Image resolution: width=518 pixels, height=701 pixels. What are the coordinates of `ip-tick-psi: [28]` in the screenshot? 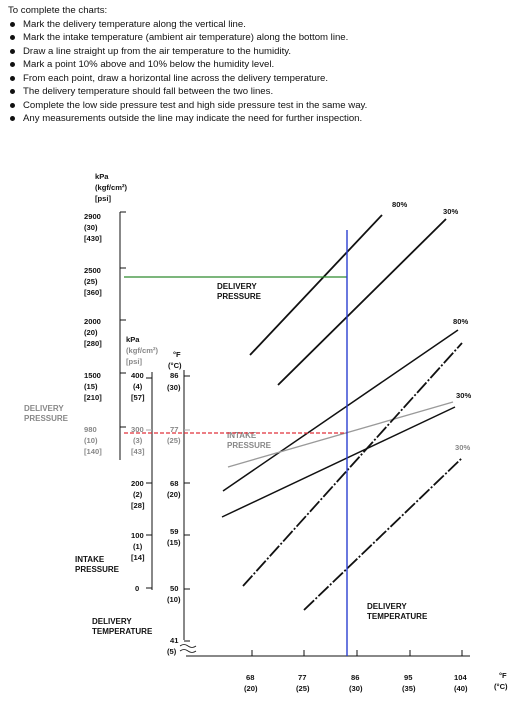 It's located at (138, 505).